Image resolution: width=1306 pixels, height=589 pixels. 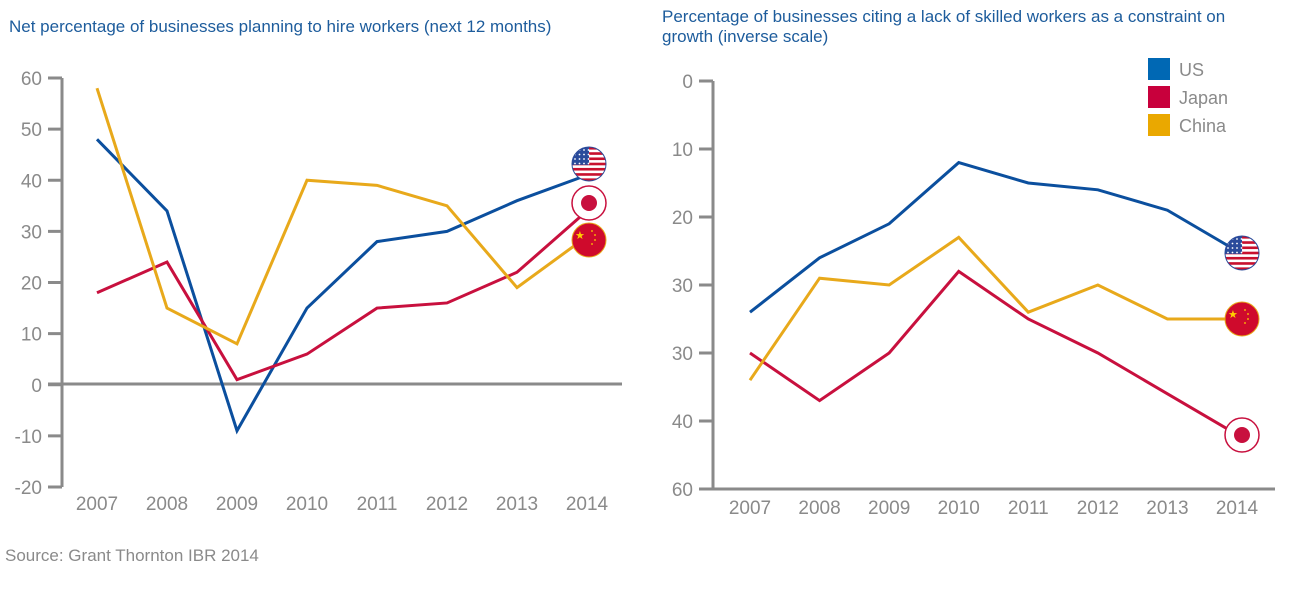 What do you see at coordinates (1159, 125) in the screenshot?
I see `legend-swatch-china` at bounding box center [1159, 125].